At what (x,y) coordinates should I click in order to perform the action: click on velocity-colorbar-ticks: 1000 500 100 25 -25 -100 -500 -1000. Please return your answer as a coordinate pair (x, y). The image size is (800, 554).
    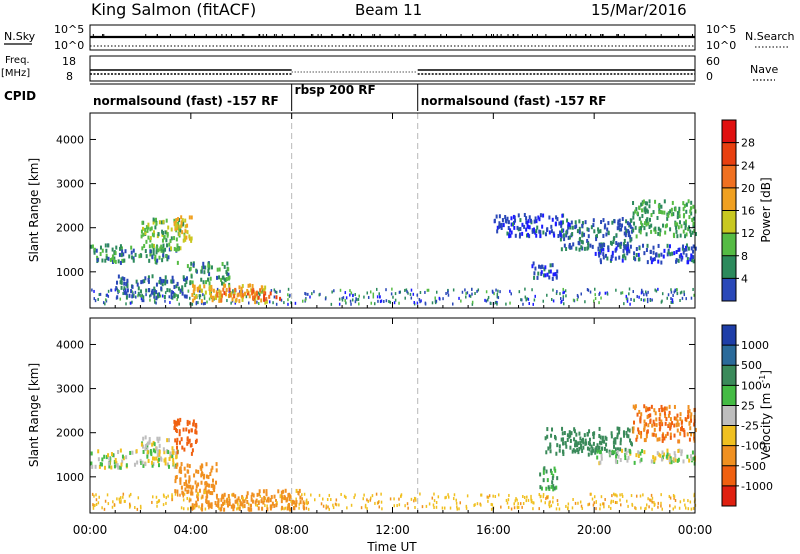
    Looking at the image, I should click on (757, 416).